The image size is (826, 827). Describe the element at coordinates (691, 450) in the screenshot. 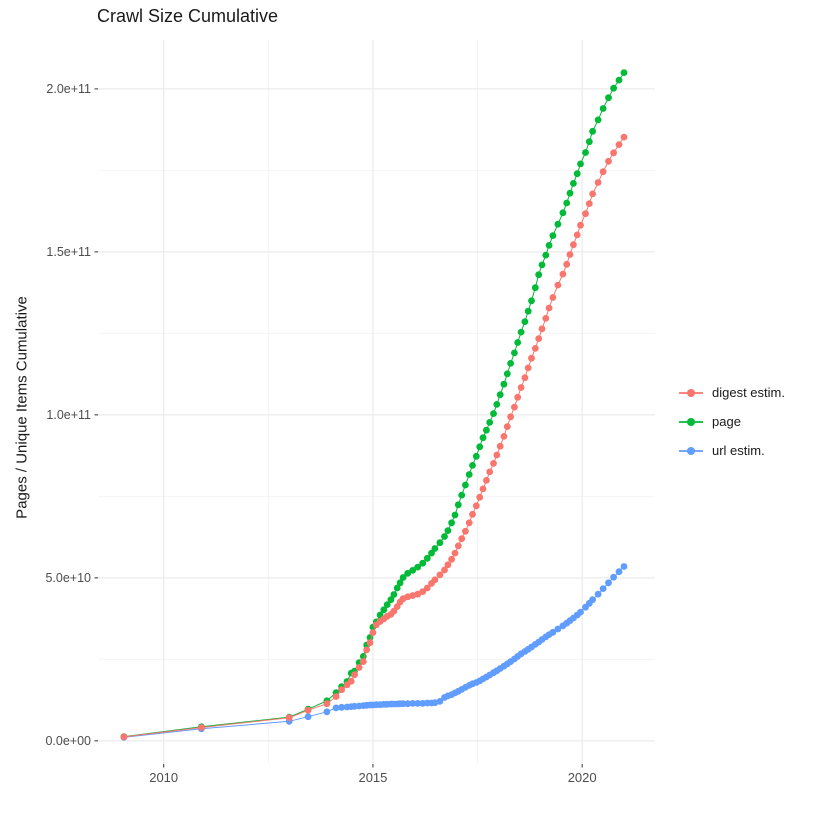

I see `legend-key-url-icon` at that location.